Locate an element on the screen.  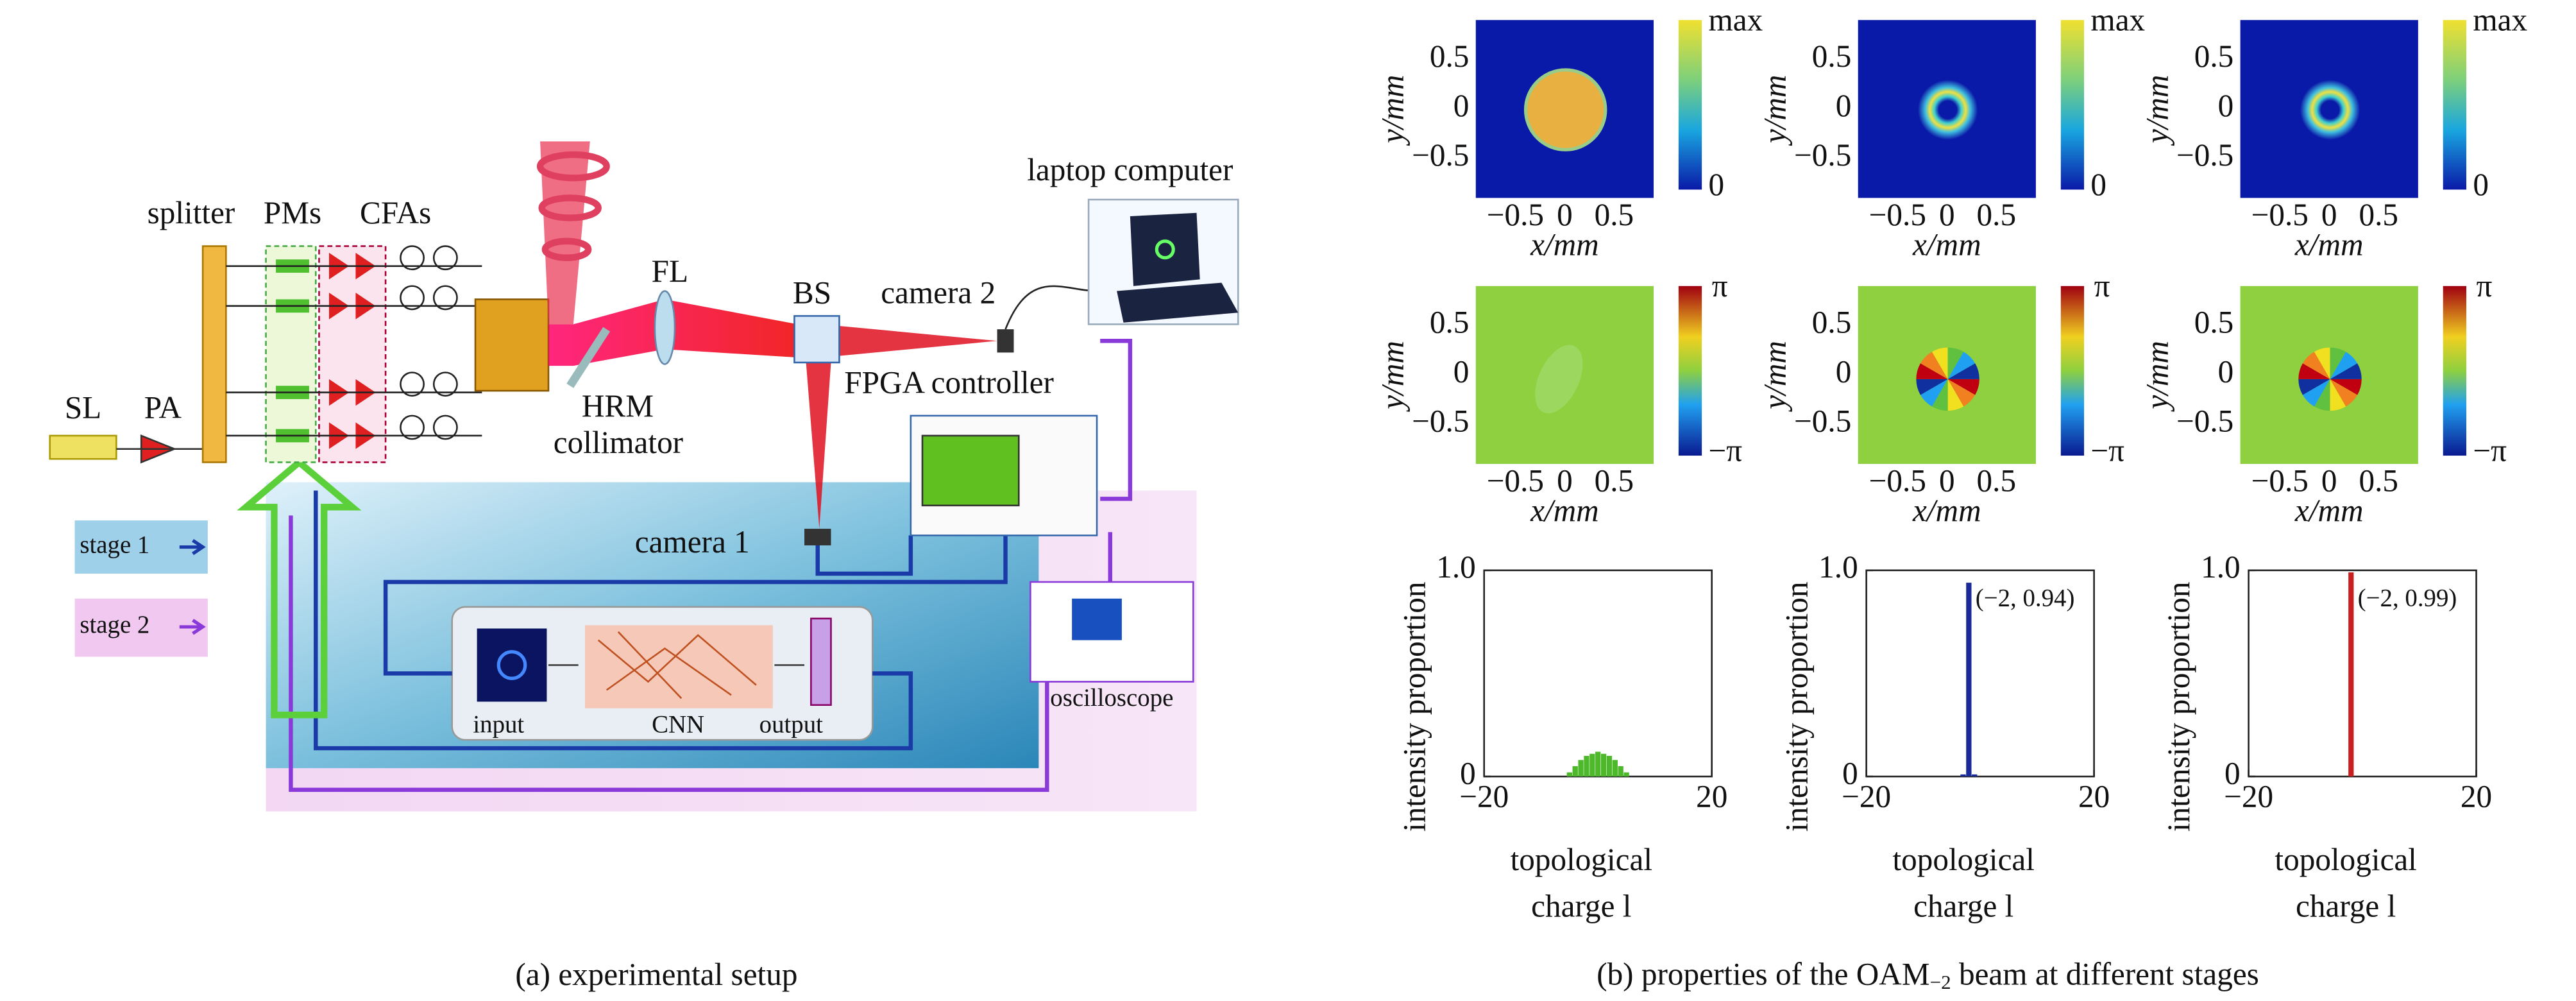
colorbar-label: max is located at coordinates (2500, 21).